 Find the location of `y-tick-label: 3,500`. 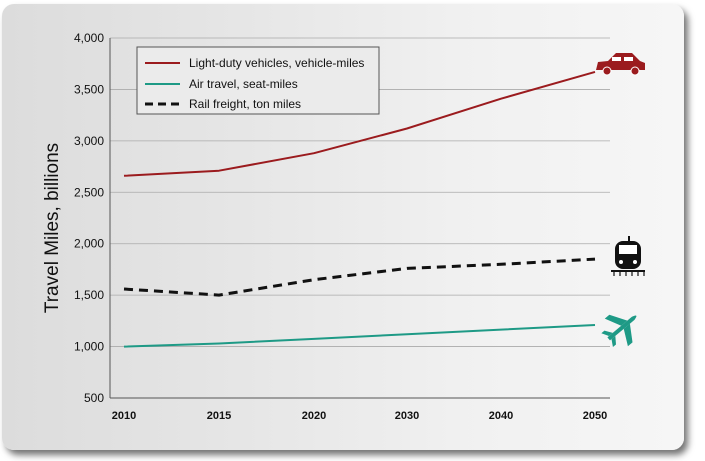

y-tick-label: 3,500 is located at coordinates (89, 89).